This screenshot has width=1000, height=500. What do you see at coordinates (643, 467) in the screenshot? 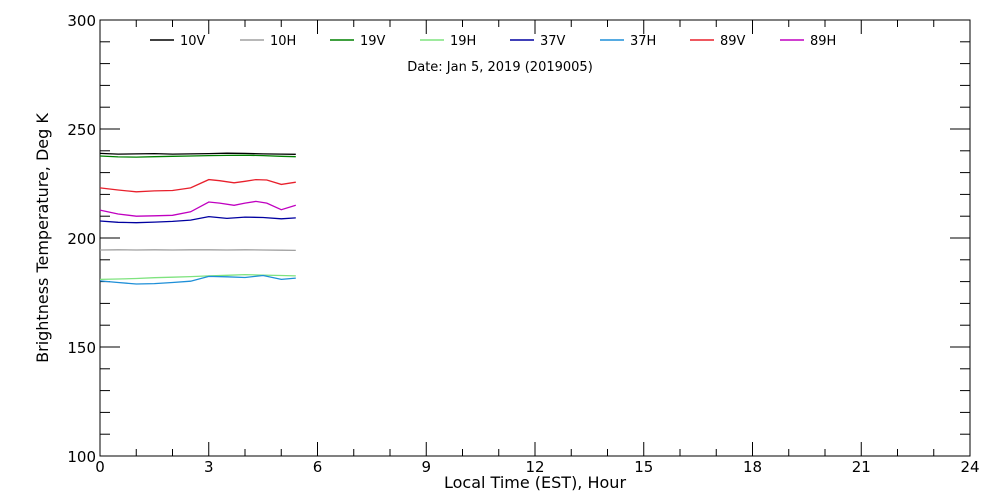
I see `x-tick-label: 15` at bounding box center [643, 467].